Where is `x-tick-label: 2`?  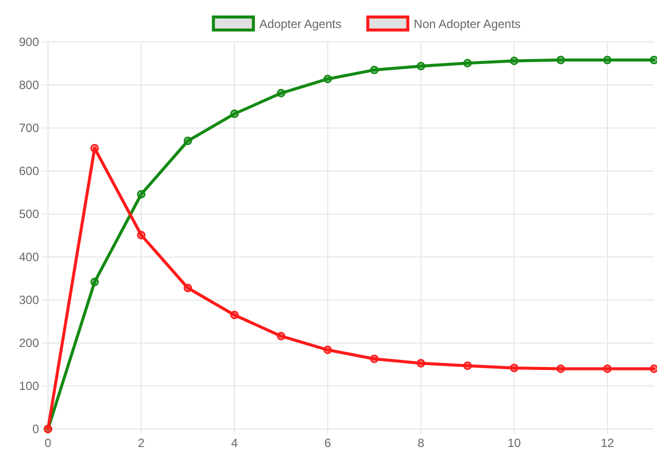
x-tick-label: 2 is located at coordinates (141, 443).